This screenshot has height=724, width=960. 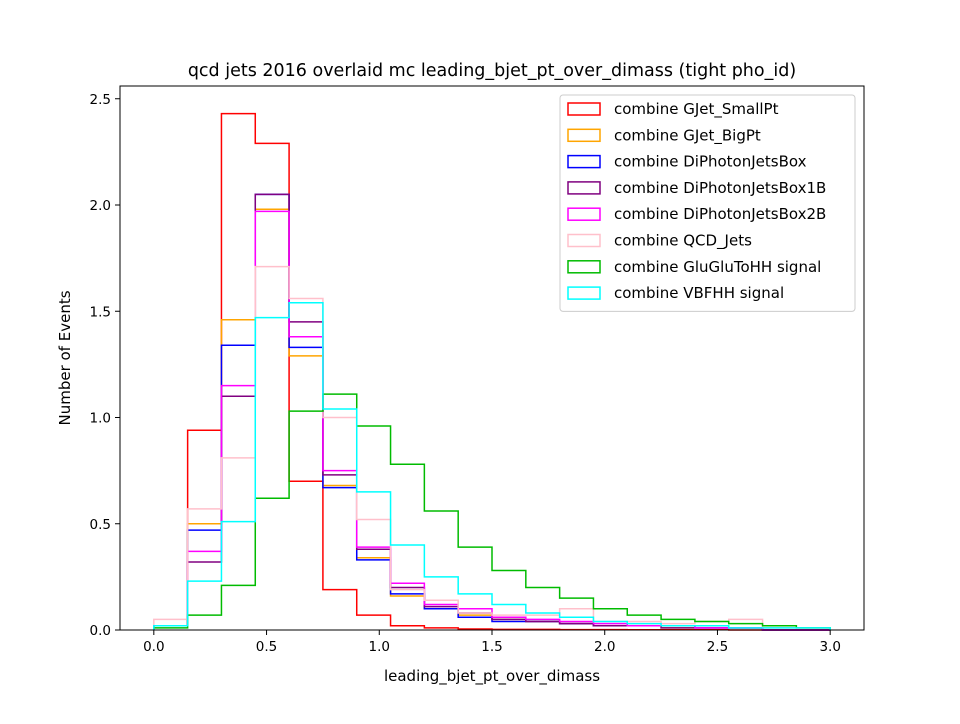 What do you see at coordinates (717, 647) in the screenshot?
I see `x-tick-label: 2.5` at bounding box center [717, 647].